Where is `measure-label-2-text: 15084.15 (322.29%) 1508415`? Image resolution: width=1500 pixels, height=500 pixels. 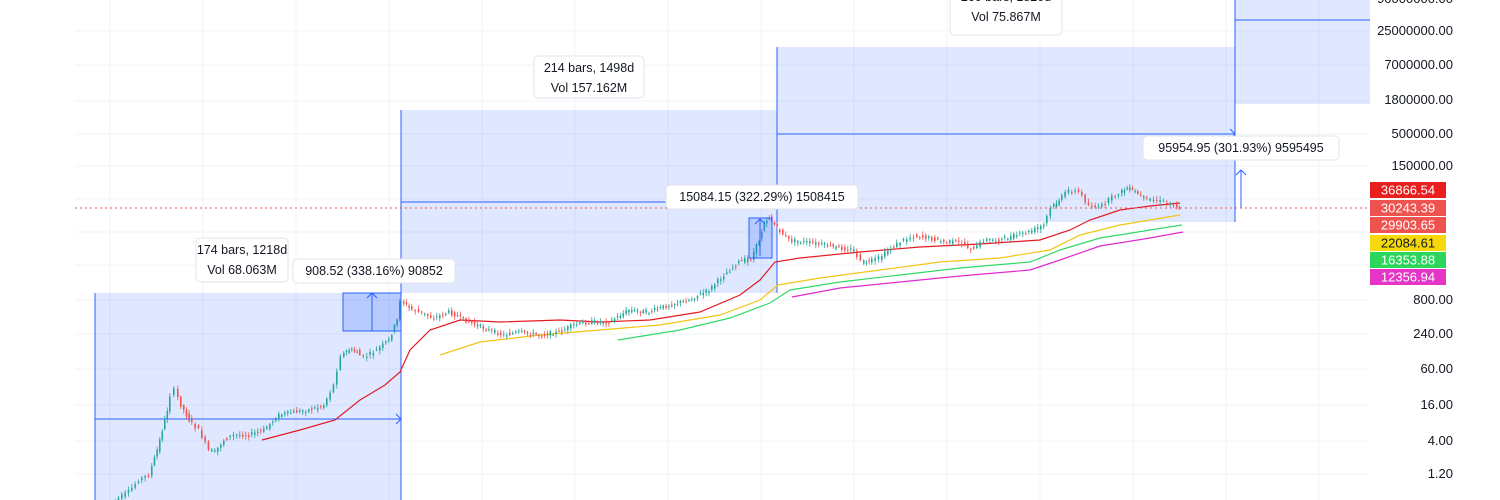
measure-label-2-text: 15084.15 (322.29%) 1508415 is located at coordinates (761, 197).